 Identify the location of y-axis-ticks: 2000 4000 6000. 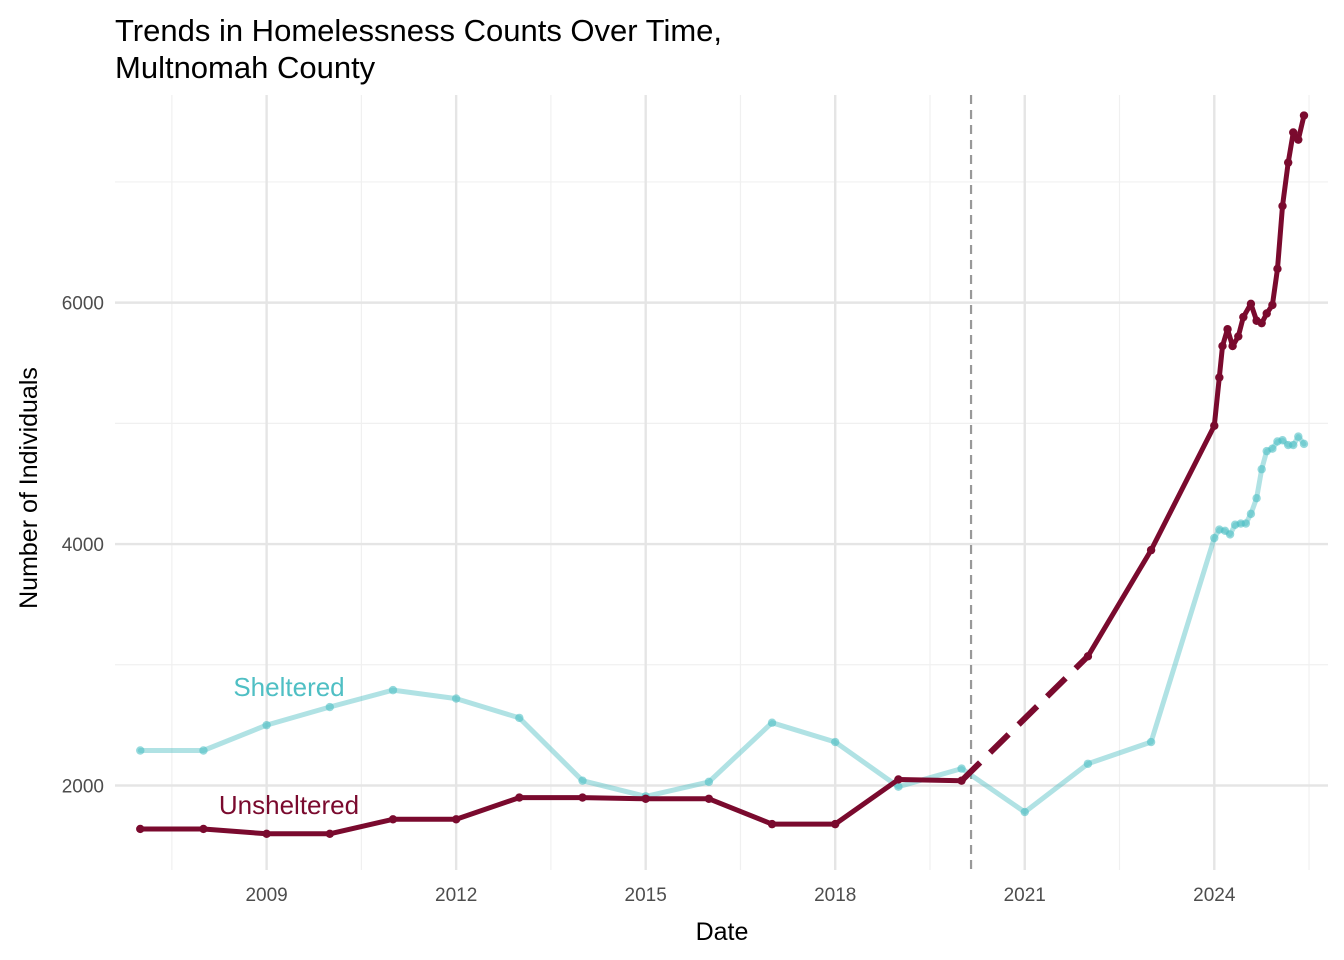
(83, 546).